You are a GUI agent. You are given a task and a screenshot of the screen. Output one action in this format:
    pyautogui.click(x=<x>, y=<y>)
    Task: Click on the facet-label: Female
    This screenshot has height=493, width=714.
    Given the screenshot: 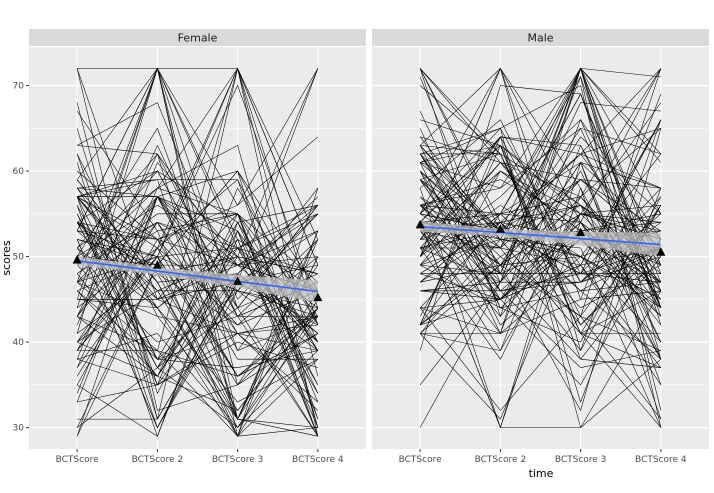 What is the action you would take?
    pyautogui.click(x=198, y=38)
    